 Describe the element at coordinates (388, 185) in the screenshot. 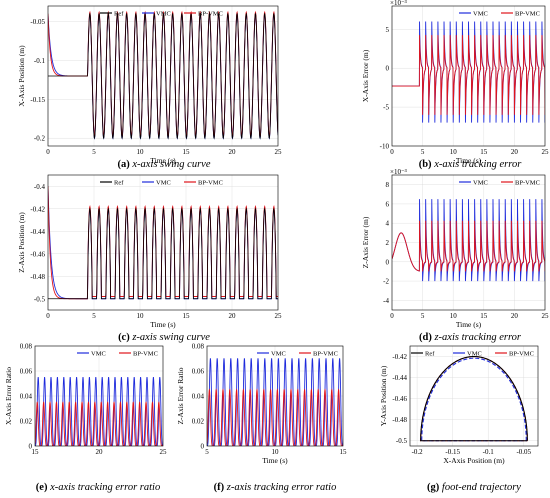

I see `y-tick-label: 8` at that location.